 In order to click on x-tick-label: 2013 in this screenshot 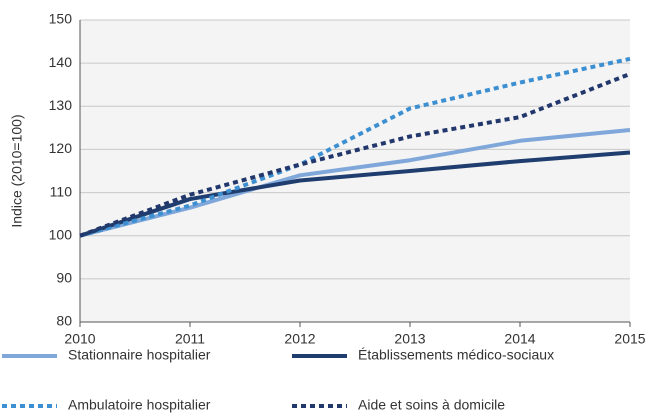, I will do `click(409, 339)`.